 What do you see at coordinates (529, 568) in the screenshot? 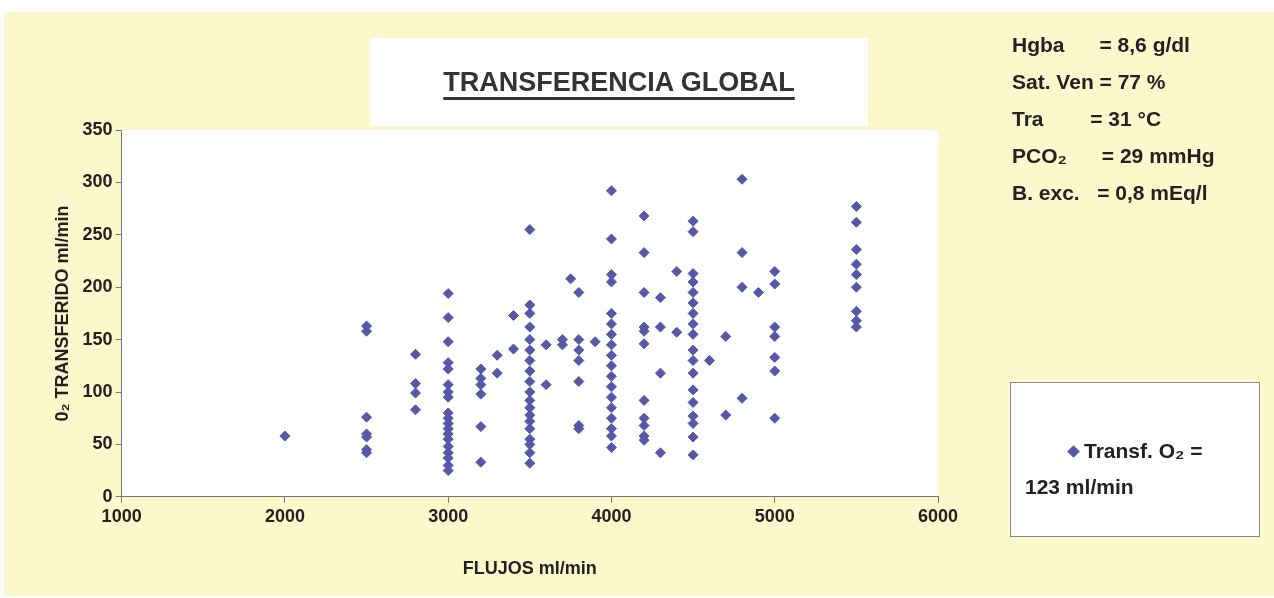
I see `x-axis-title: FLUJOS ml/min` at bounding box center [529, 568].